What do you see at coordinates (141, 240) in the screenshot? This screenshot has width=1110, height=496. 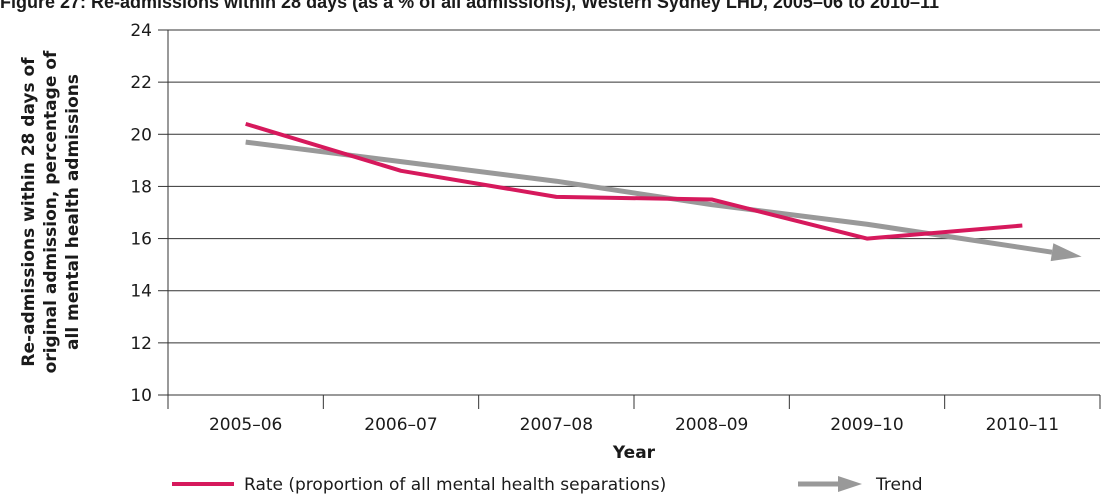 I see `y-tick-label: 16` at bounding box center [141, 240].